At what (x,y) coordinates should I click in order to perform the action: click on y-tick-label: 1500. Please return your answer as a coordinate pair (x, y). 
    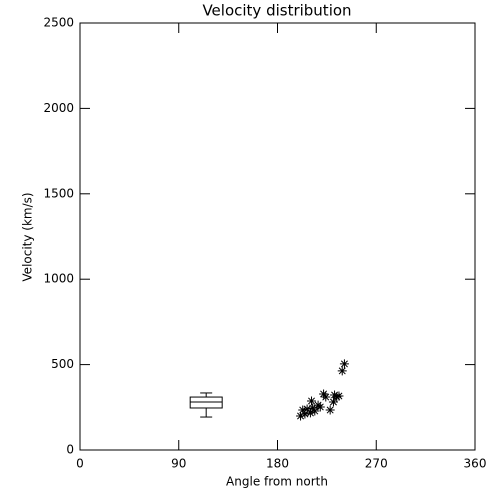
    Looking at the image, I should click on (58, 193).